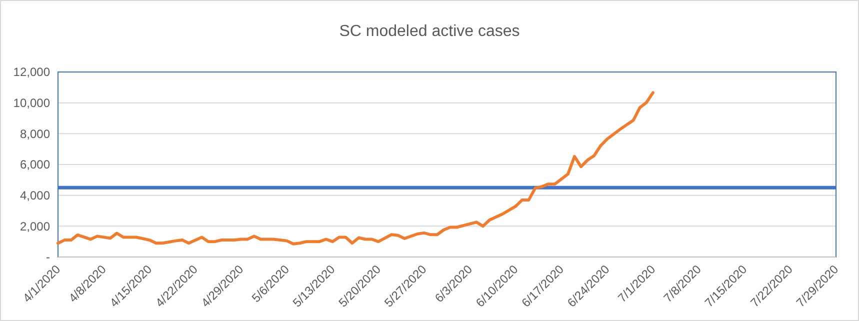 Image resolution: width=859 pixels, height=321 pixels. I want to click on y-tick-label: 10,000, so click(31, 103).